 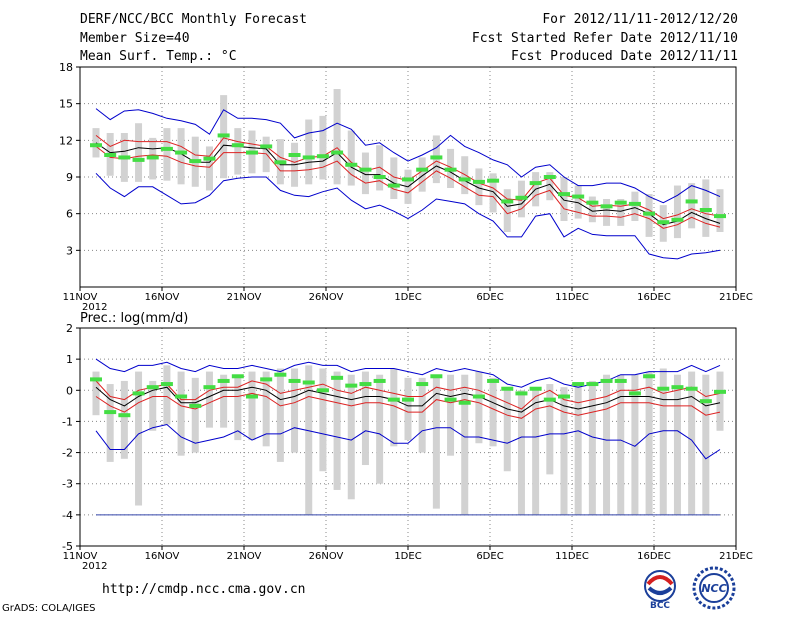 I want to click on member-size: Member Size=40, so click(x=135, y=38).